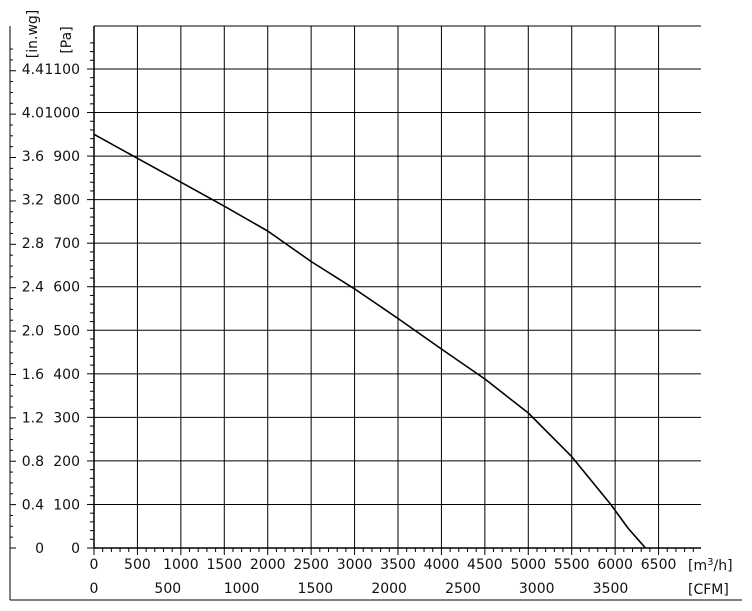 The width and height of the screenshot is (752, 611). I want to click on x2-tick-label: 0, so click(94, 589).